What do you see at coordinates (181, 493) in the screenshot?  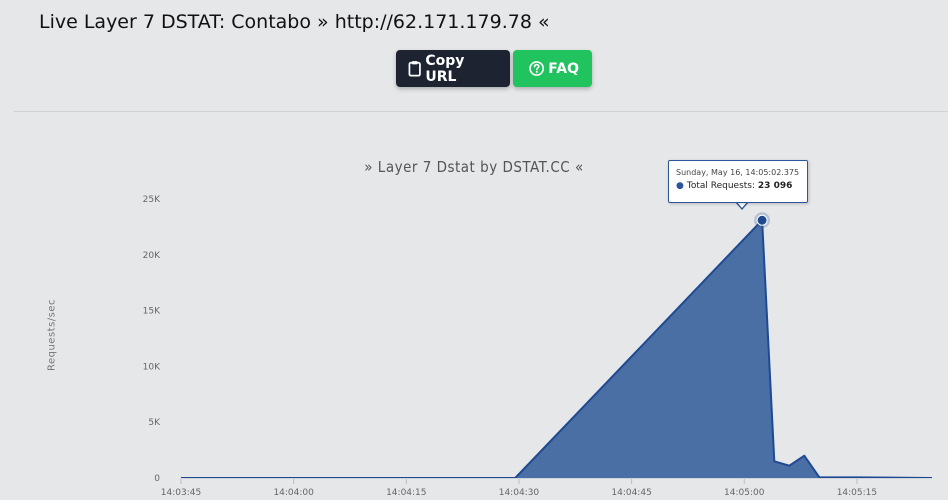 I see `x-tick-label: 14:03:45` at bounding box center [181, 493].